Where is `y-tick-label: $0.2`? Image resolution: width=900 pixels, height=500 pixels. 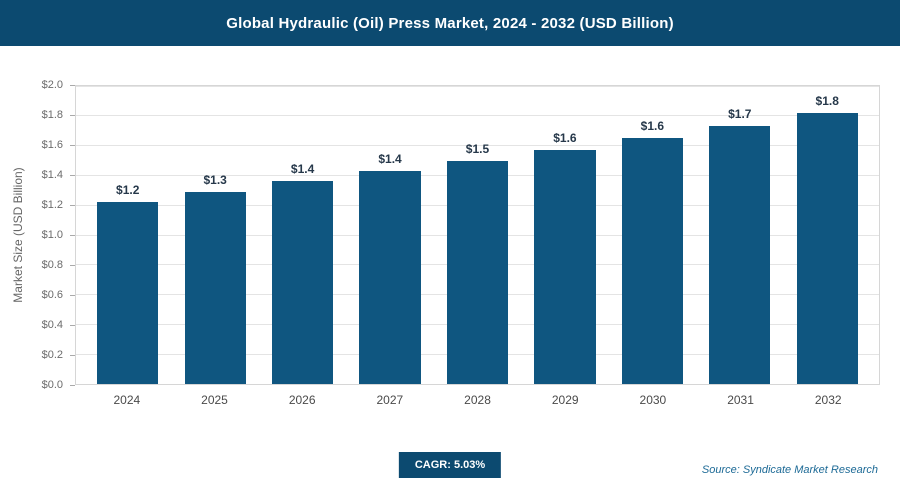 y-tick-label: $0.2 is located at coordinates (52, 355).